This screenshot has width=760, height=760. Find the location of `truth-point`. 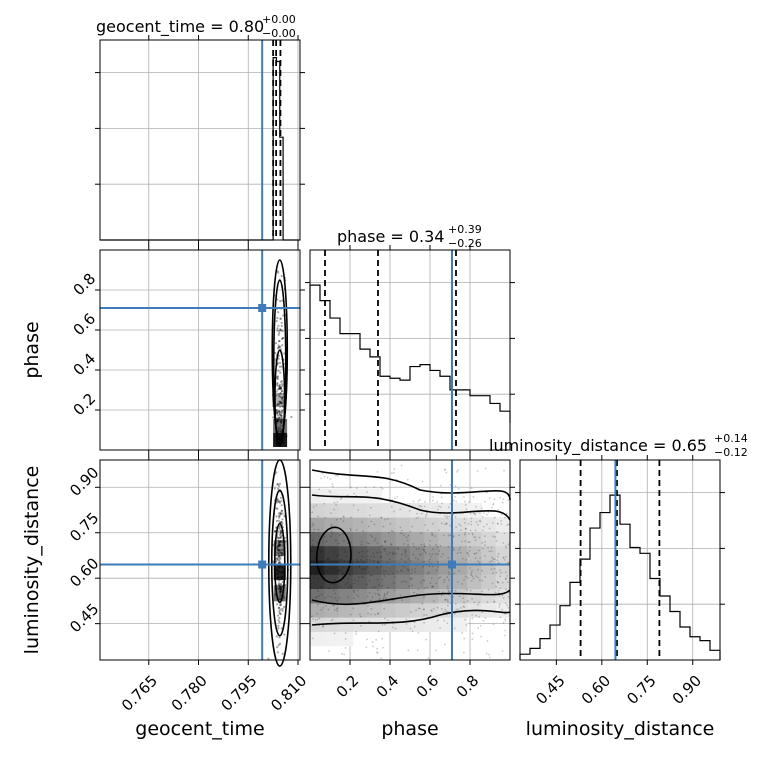

truth-point is located at coordinates (452, 564).